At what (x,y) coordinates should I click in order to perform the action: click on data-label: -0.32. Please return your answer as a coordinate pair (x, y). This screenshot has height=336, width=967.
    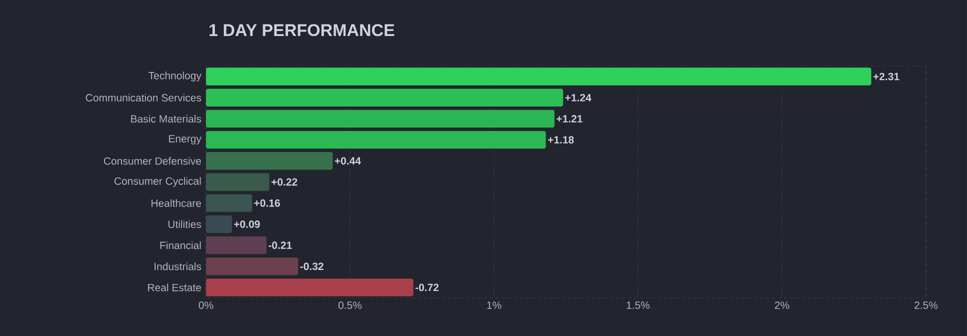
    Looking at the image, I should click on (312, 266).